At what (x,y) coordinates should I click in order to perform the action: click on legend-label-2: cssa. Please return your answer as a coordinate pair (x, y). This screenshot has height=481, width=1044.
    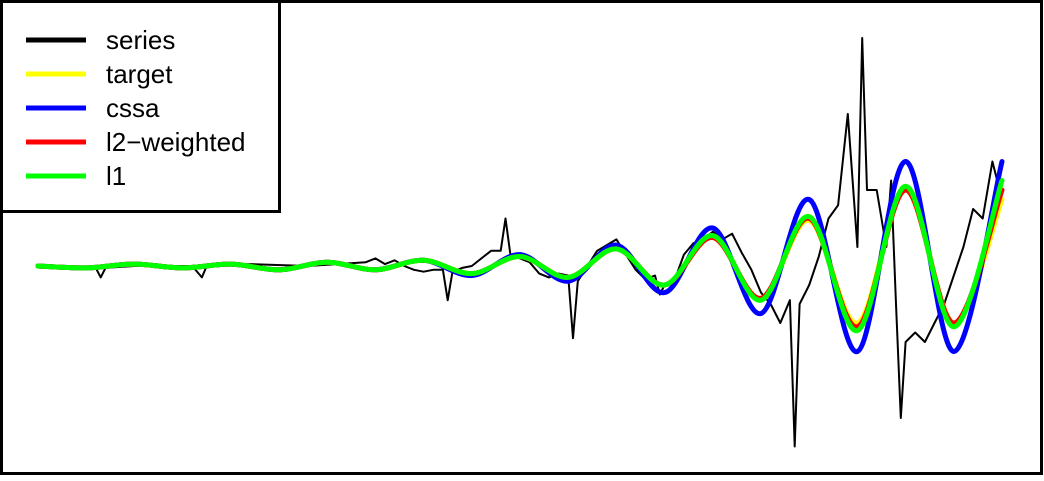
    Looking at the image, I should click on (133, 108).